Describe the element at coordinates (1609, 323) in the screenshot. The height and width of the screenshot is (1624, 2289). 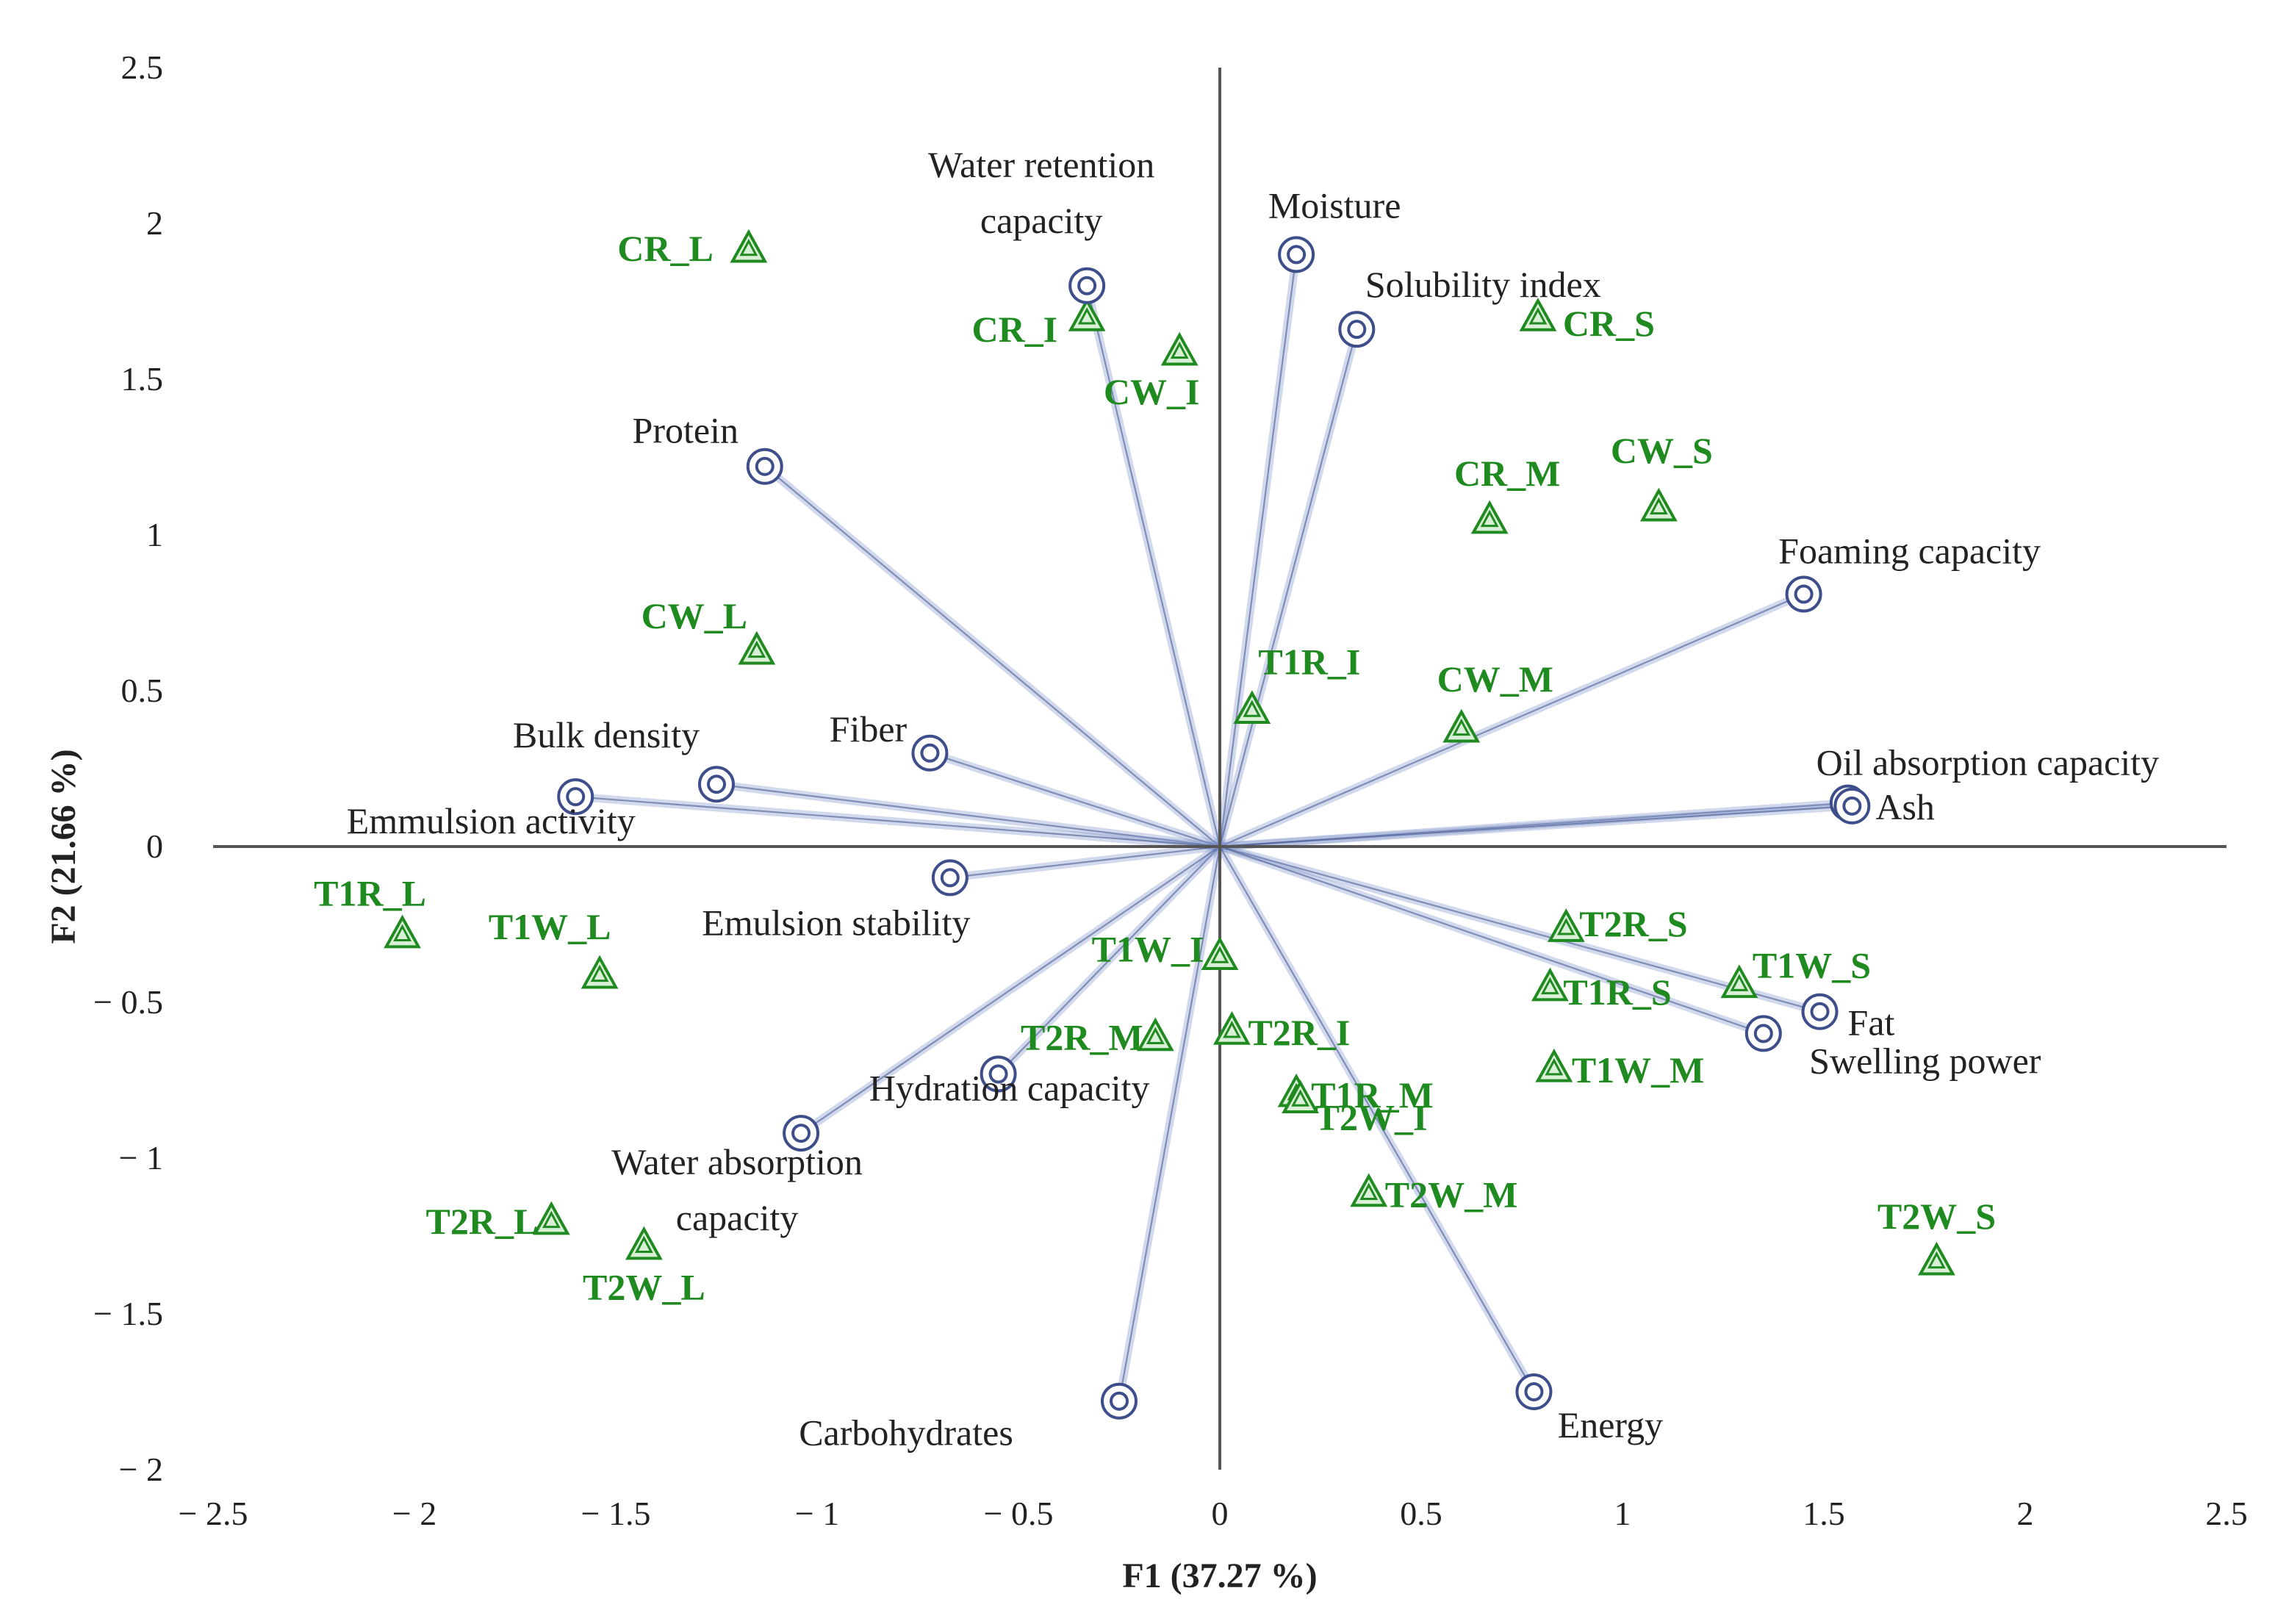
I see `observation-label: CR_S` at that location.